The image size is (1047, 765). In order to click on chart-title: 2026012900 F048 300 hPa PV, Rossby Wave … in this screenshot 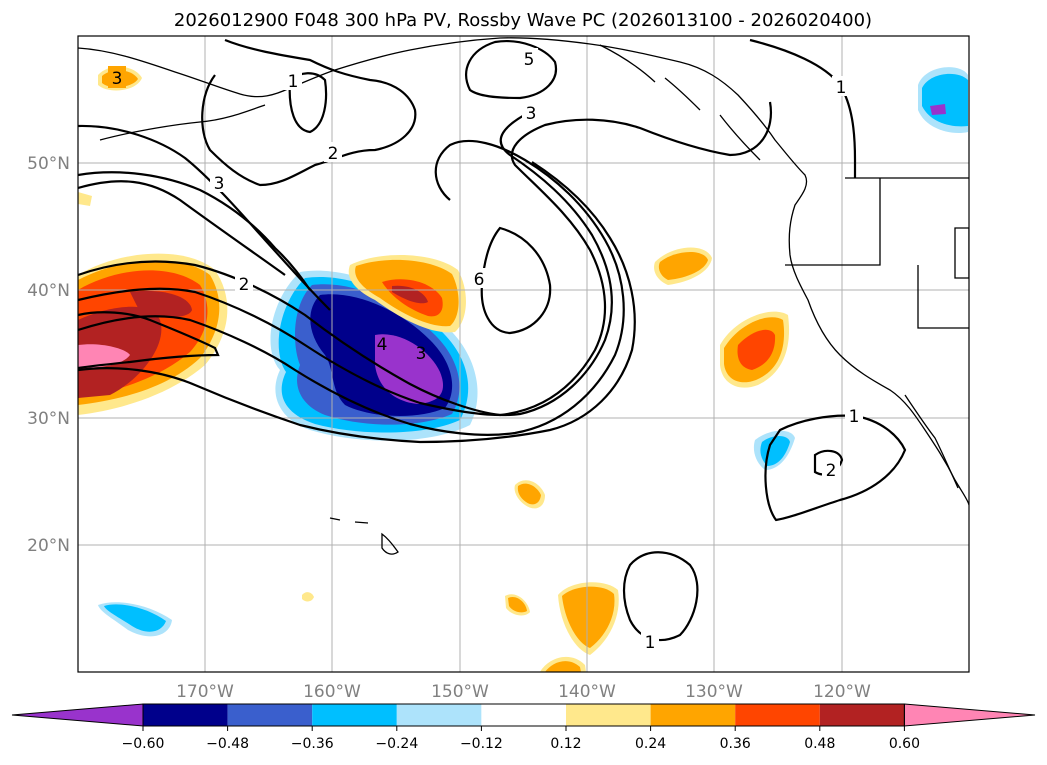, I will do `click(523, 20)`.